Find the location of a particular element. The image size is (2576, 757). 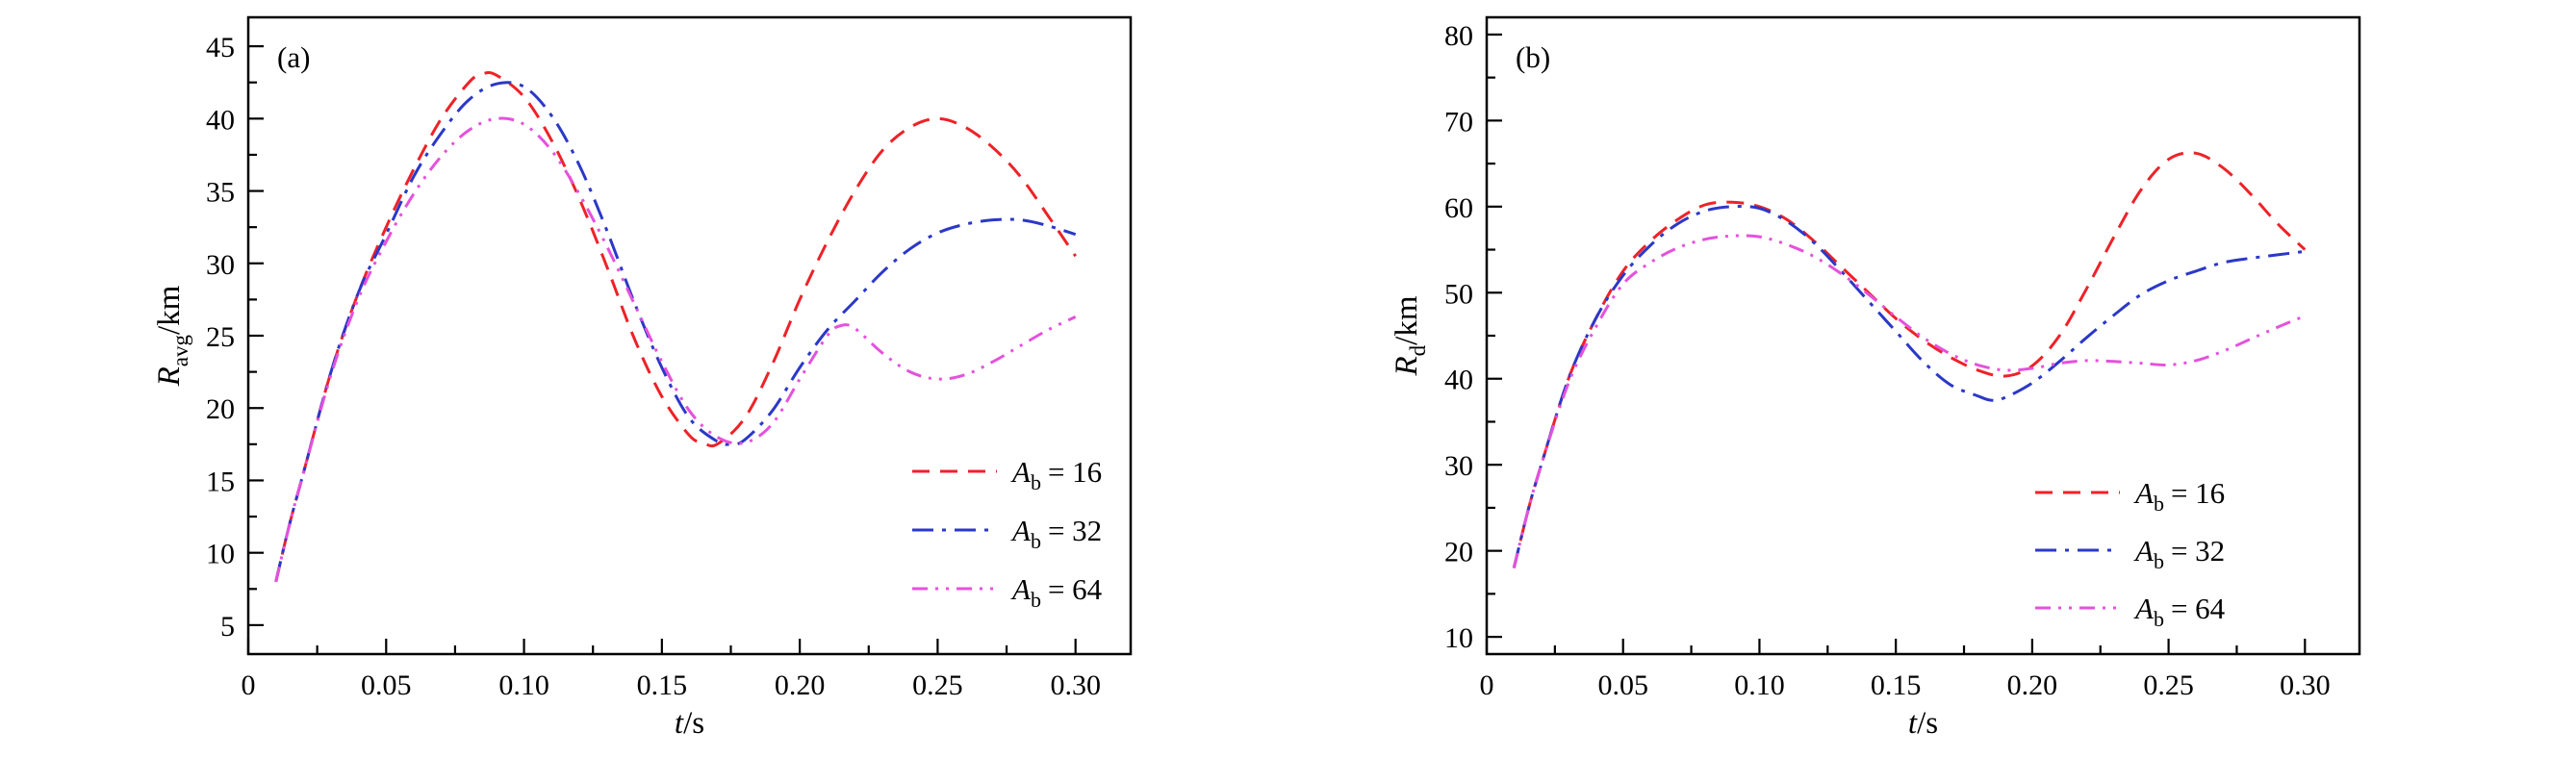

y-tick-label: 5 is located at coordinates (227, 627).